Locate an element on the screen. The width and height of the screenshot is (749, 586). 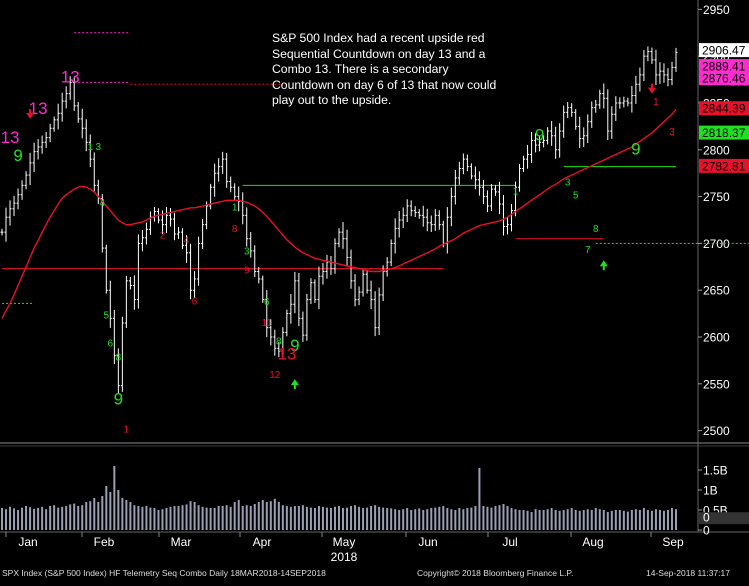
month-label: Jun is located at coordinates (427, 542).